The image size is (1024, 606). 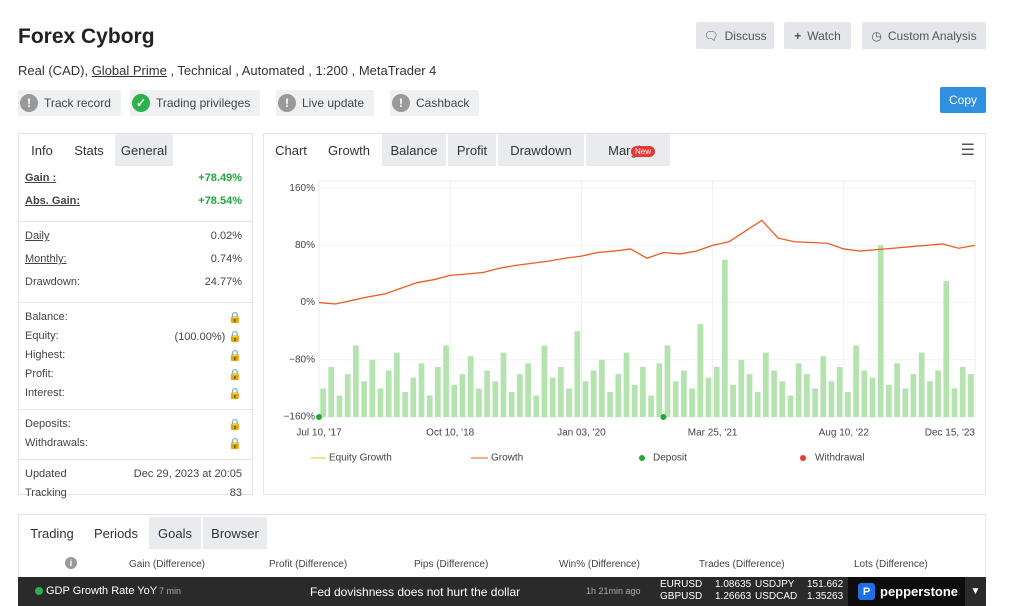 What do you see at coordinates (670, 458) in the screenshot?
I see `legend-label: Deposit` at bounding box center [670, 458].